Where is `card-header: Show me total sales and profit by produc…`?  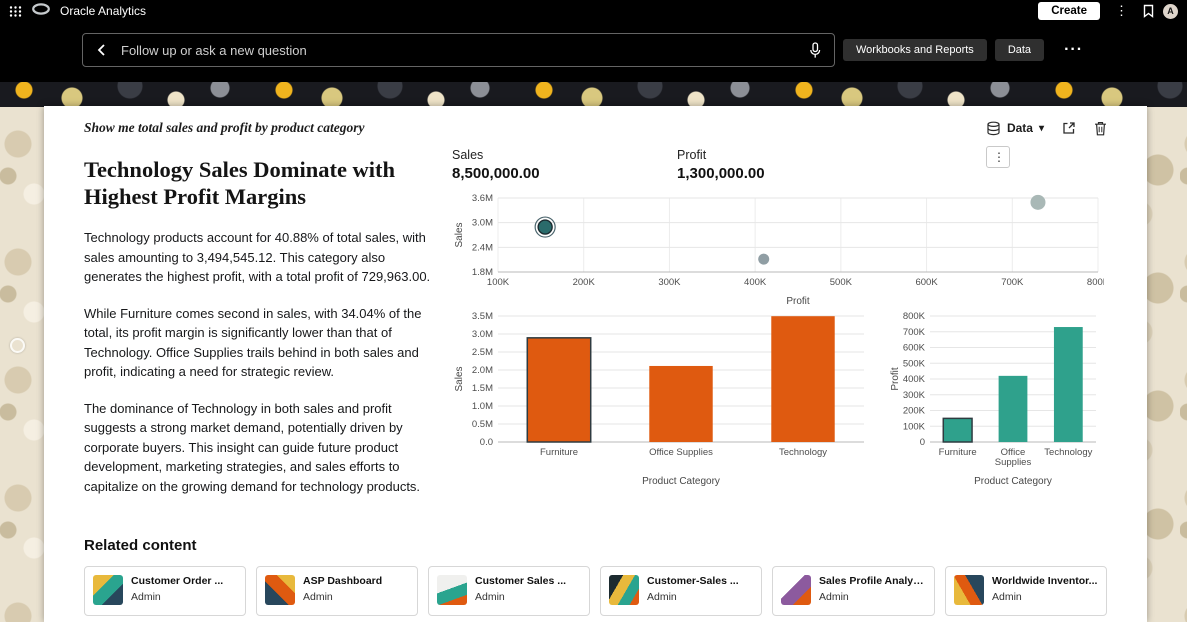
card-header: Show me total sales and profit by produc… is located at coordinates (595, 128).